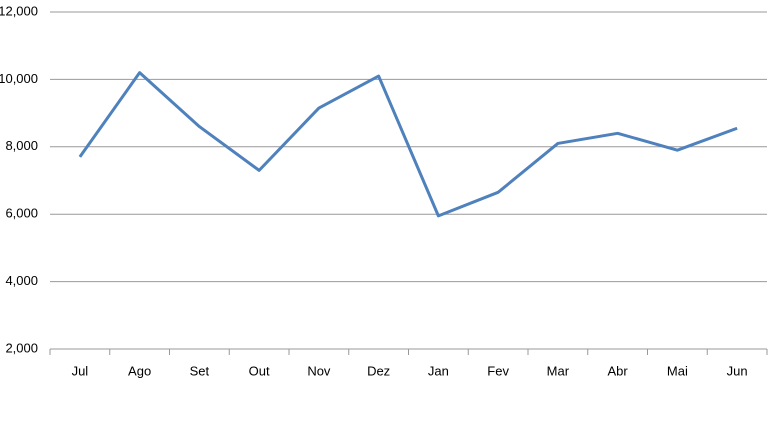 This screenshot has height=422, width=768. Describe the element at coordinates (378, 370) in the screenshot. I see `x-tick-label: Dez` at that location.